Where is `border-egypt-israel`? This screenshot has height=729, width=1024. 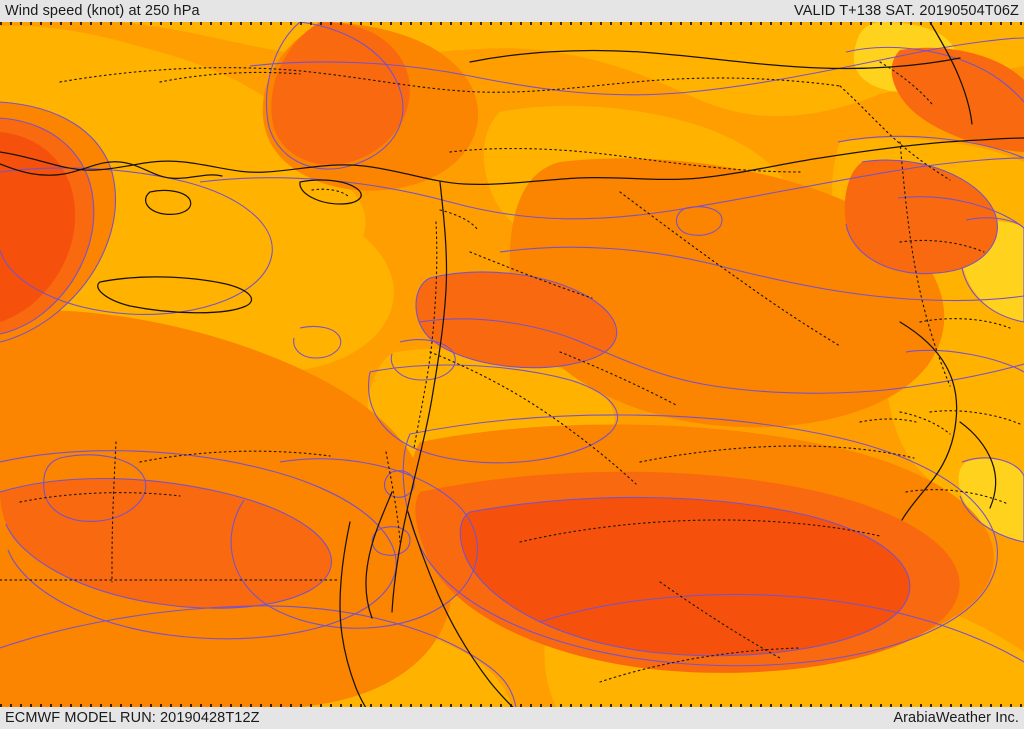 border-egypt-israel is located at coordinates (393, 497).